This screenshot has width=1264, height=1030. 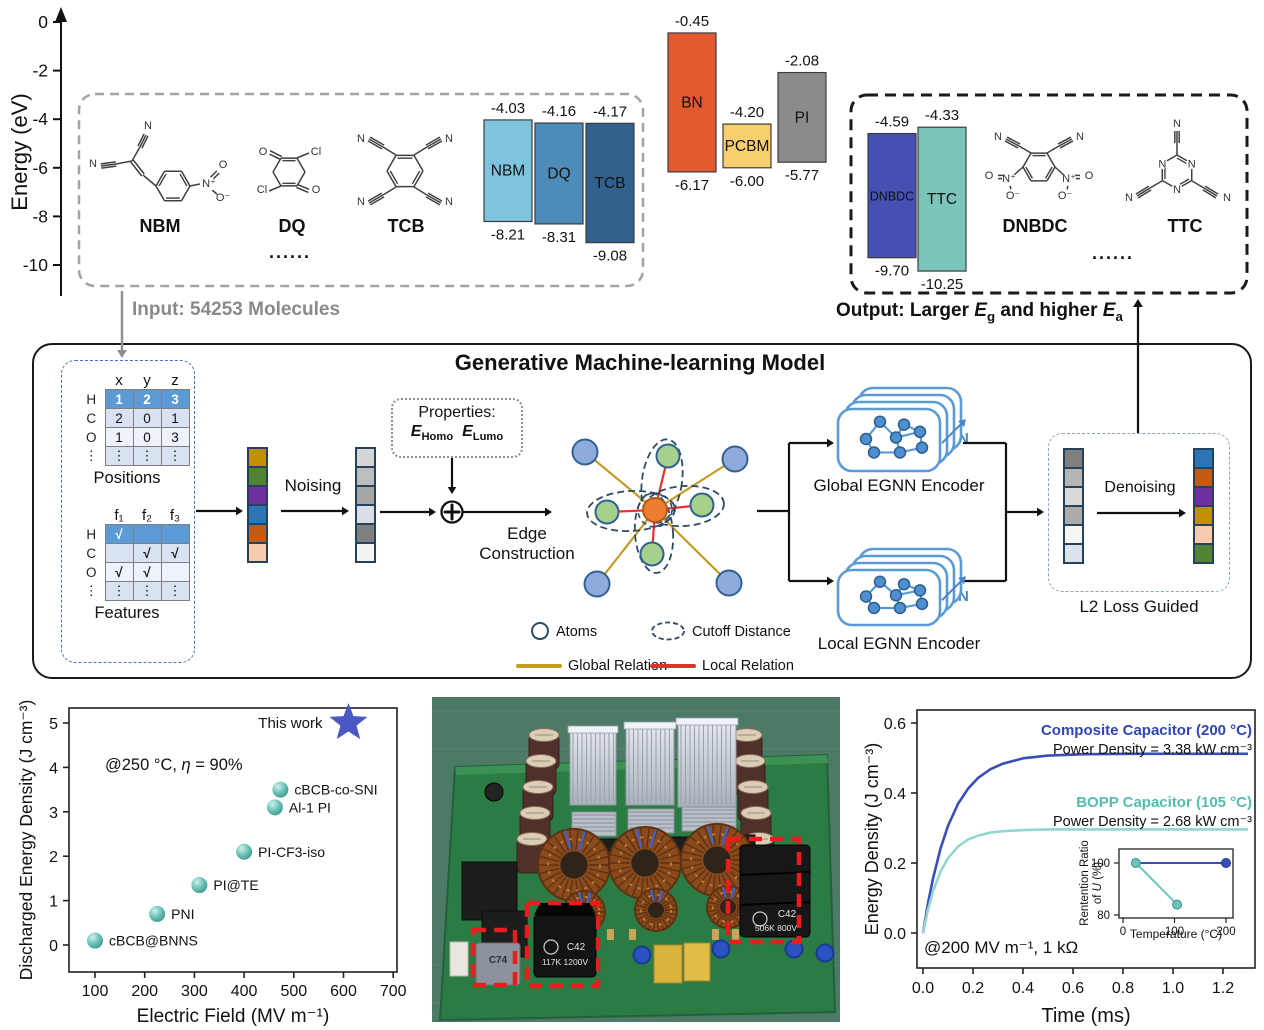 I want to click on right-cap-rating-label: 506K 800V, so click(x=776, y=928).